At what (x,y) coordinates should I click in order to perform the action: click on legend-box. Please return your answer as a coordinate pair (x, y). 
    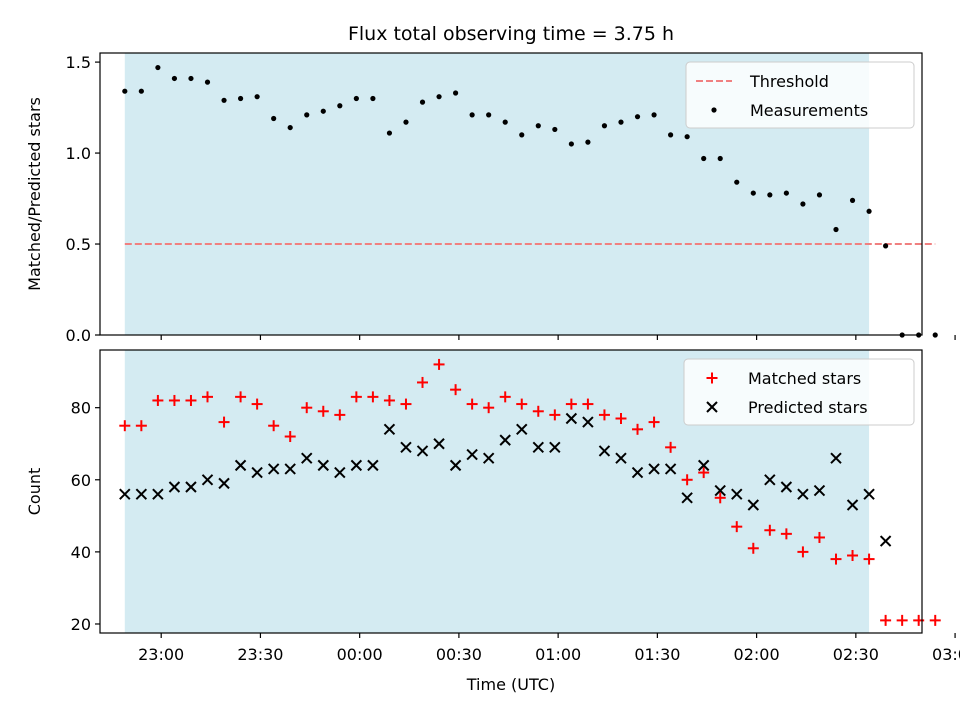
    Looking at the image, I should click on (799, 392).